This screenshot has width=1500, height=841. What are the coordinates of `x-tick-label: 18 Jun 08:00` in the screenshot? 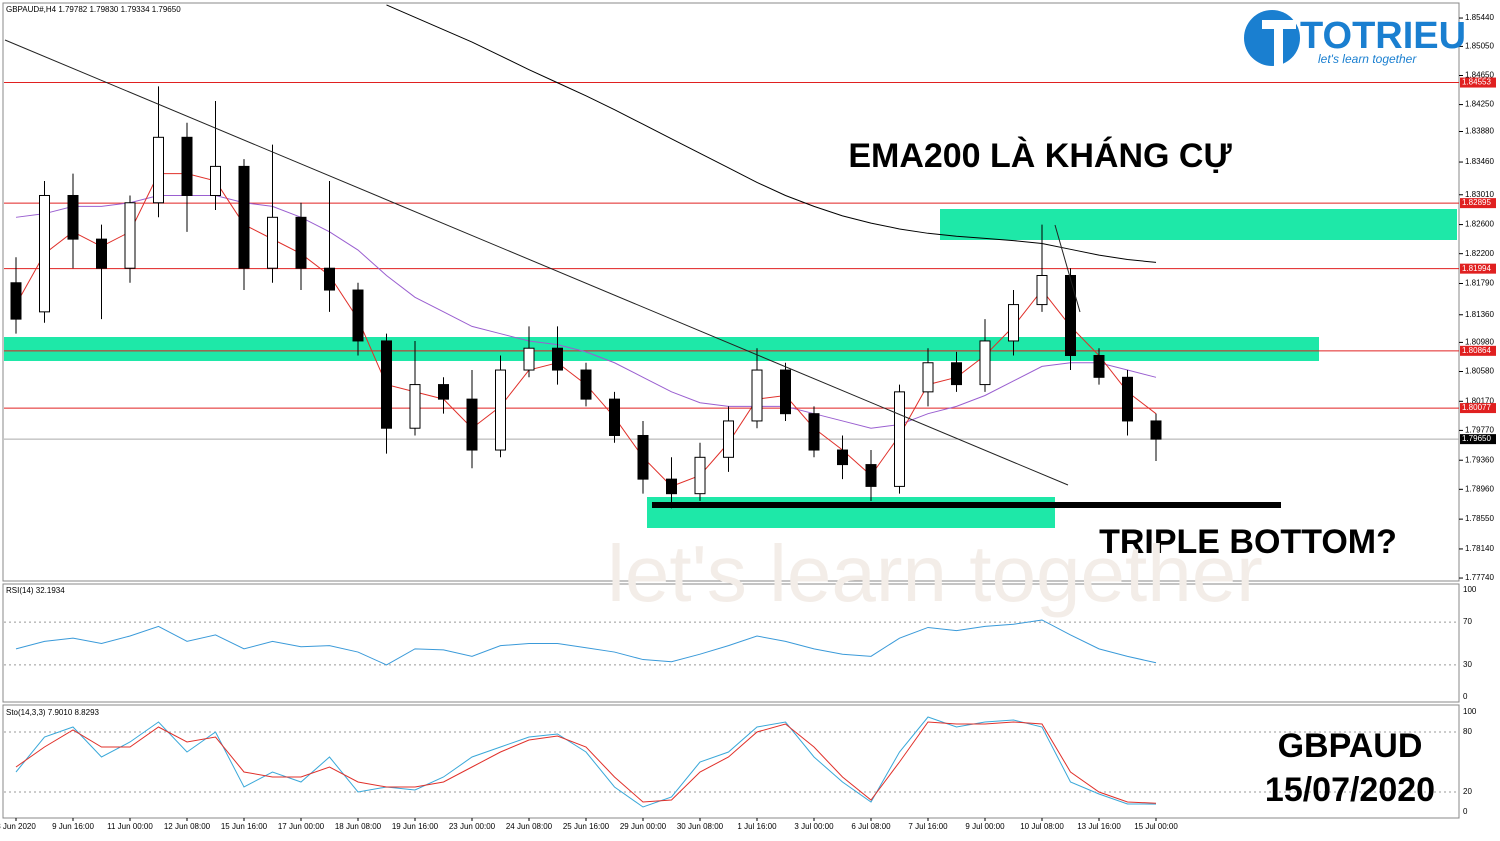 It's located at (358, 826).